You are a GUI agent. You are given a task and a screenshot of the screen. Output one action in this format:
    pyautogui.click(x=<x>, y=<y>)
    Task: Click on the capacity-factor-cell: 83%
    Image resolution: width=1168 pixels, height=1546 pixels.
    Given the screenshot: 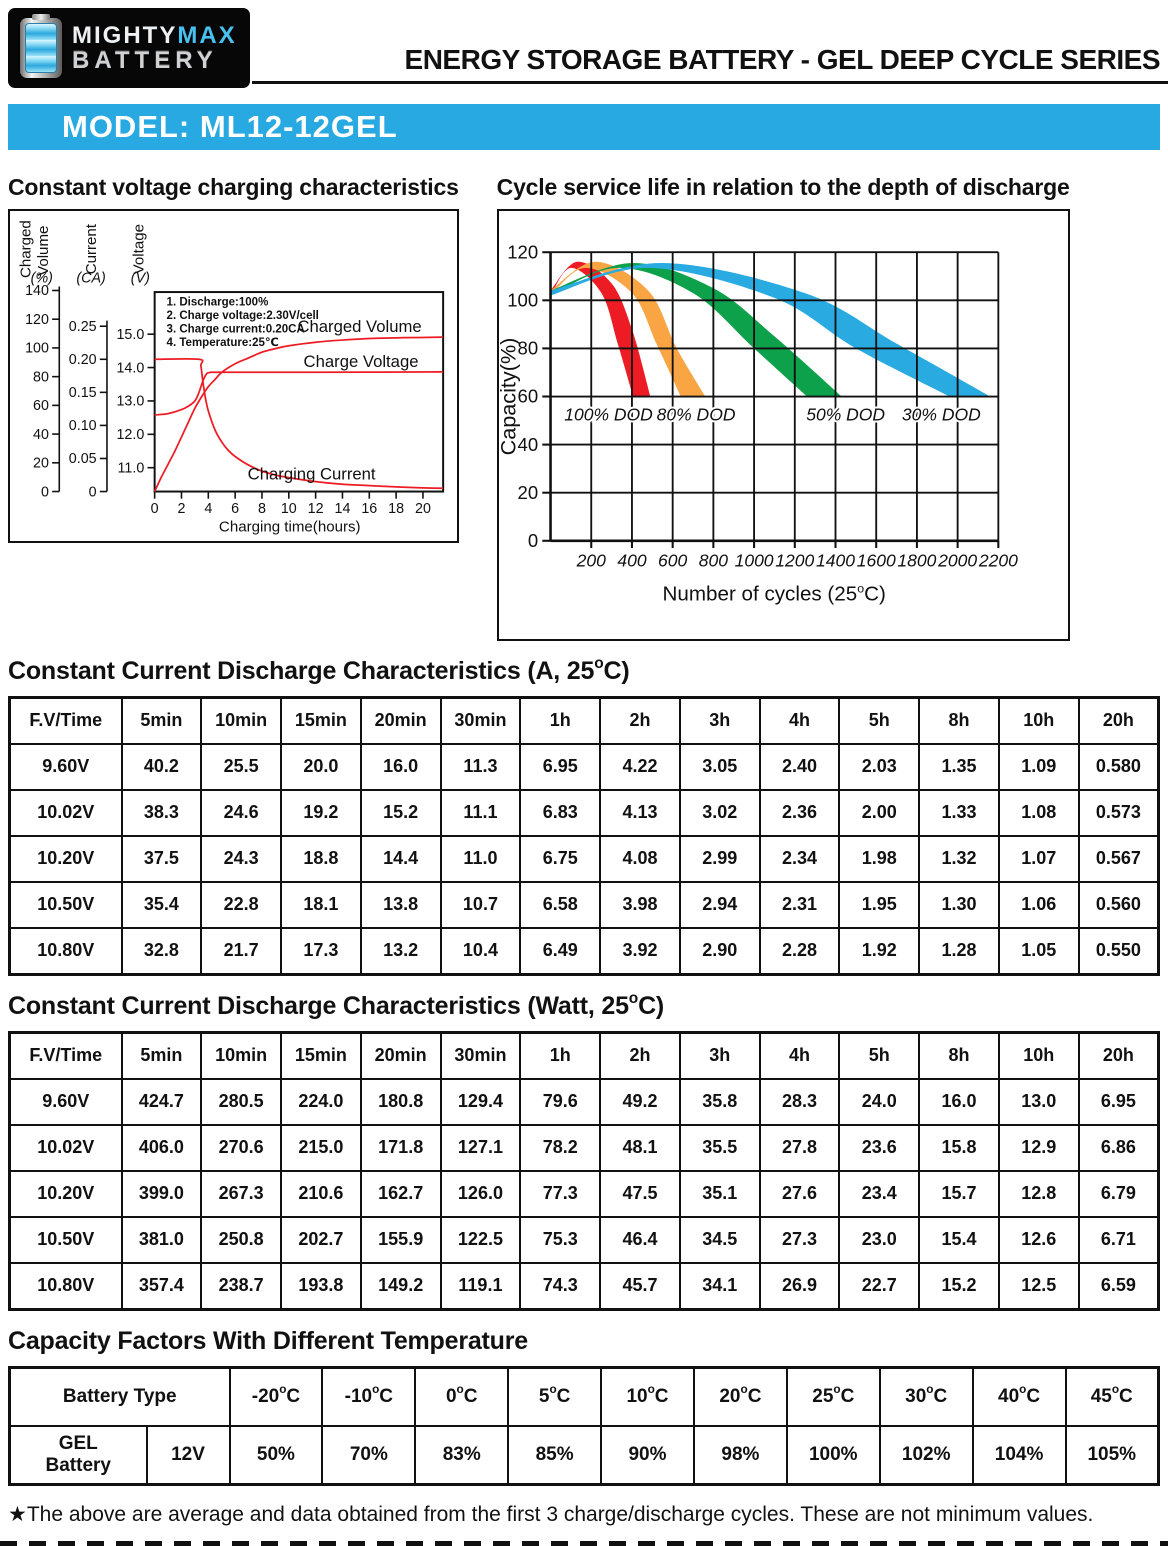 What is the action you would take?
    pyautogui.click(x=462, y=1455)
    